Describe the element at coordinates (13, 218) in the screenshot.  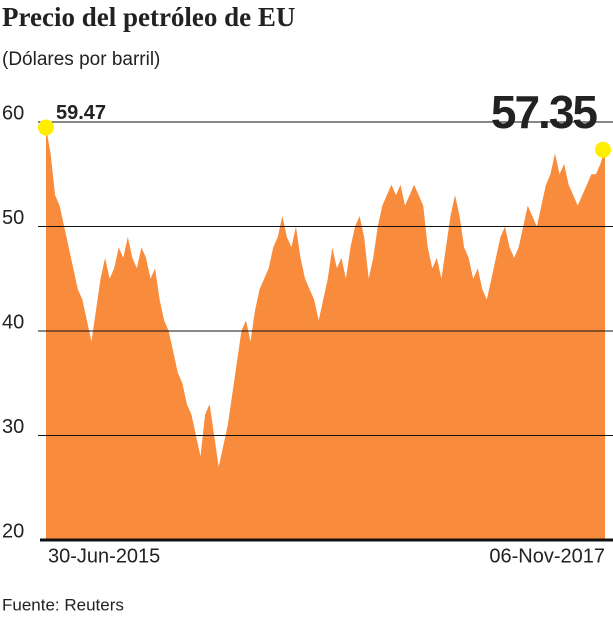
I see `y-tick-label: 50` at that location.